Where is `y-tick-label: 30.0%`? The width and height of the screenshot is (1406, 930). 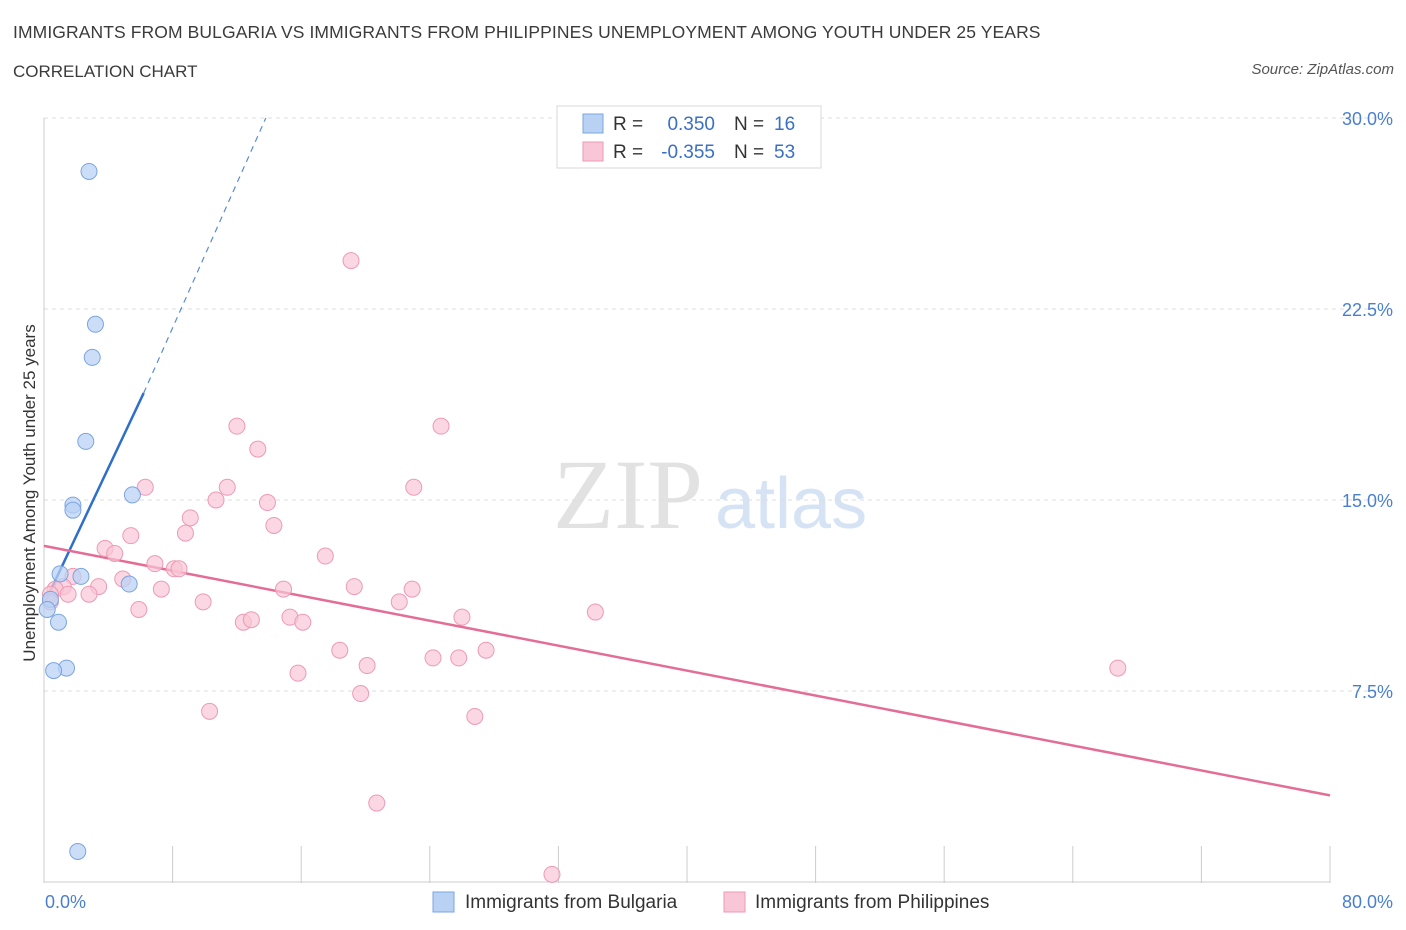
y-tick-label: 30.0% is located at coordinates (1367, 119).